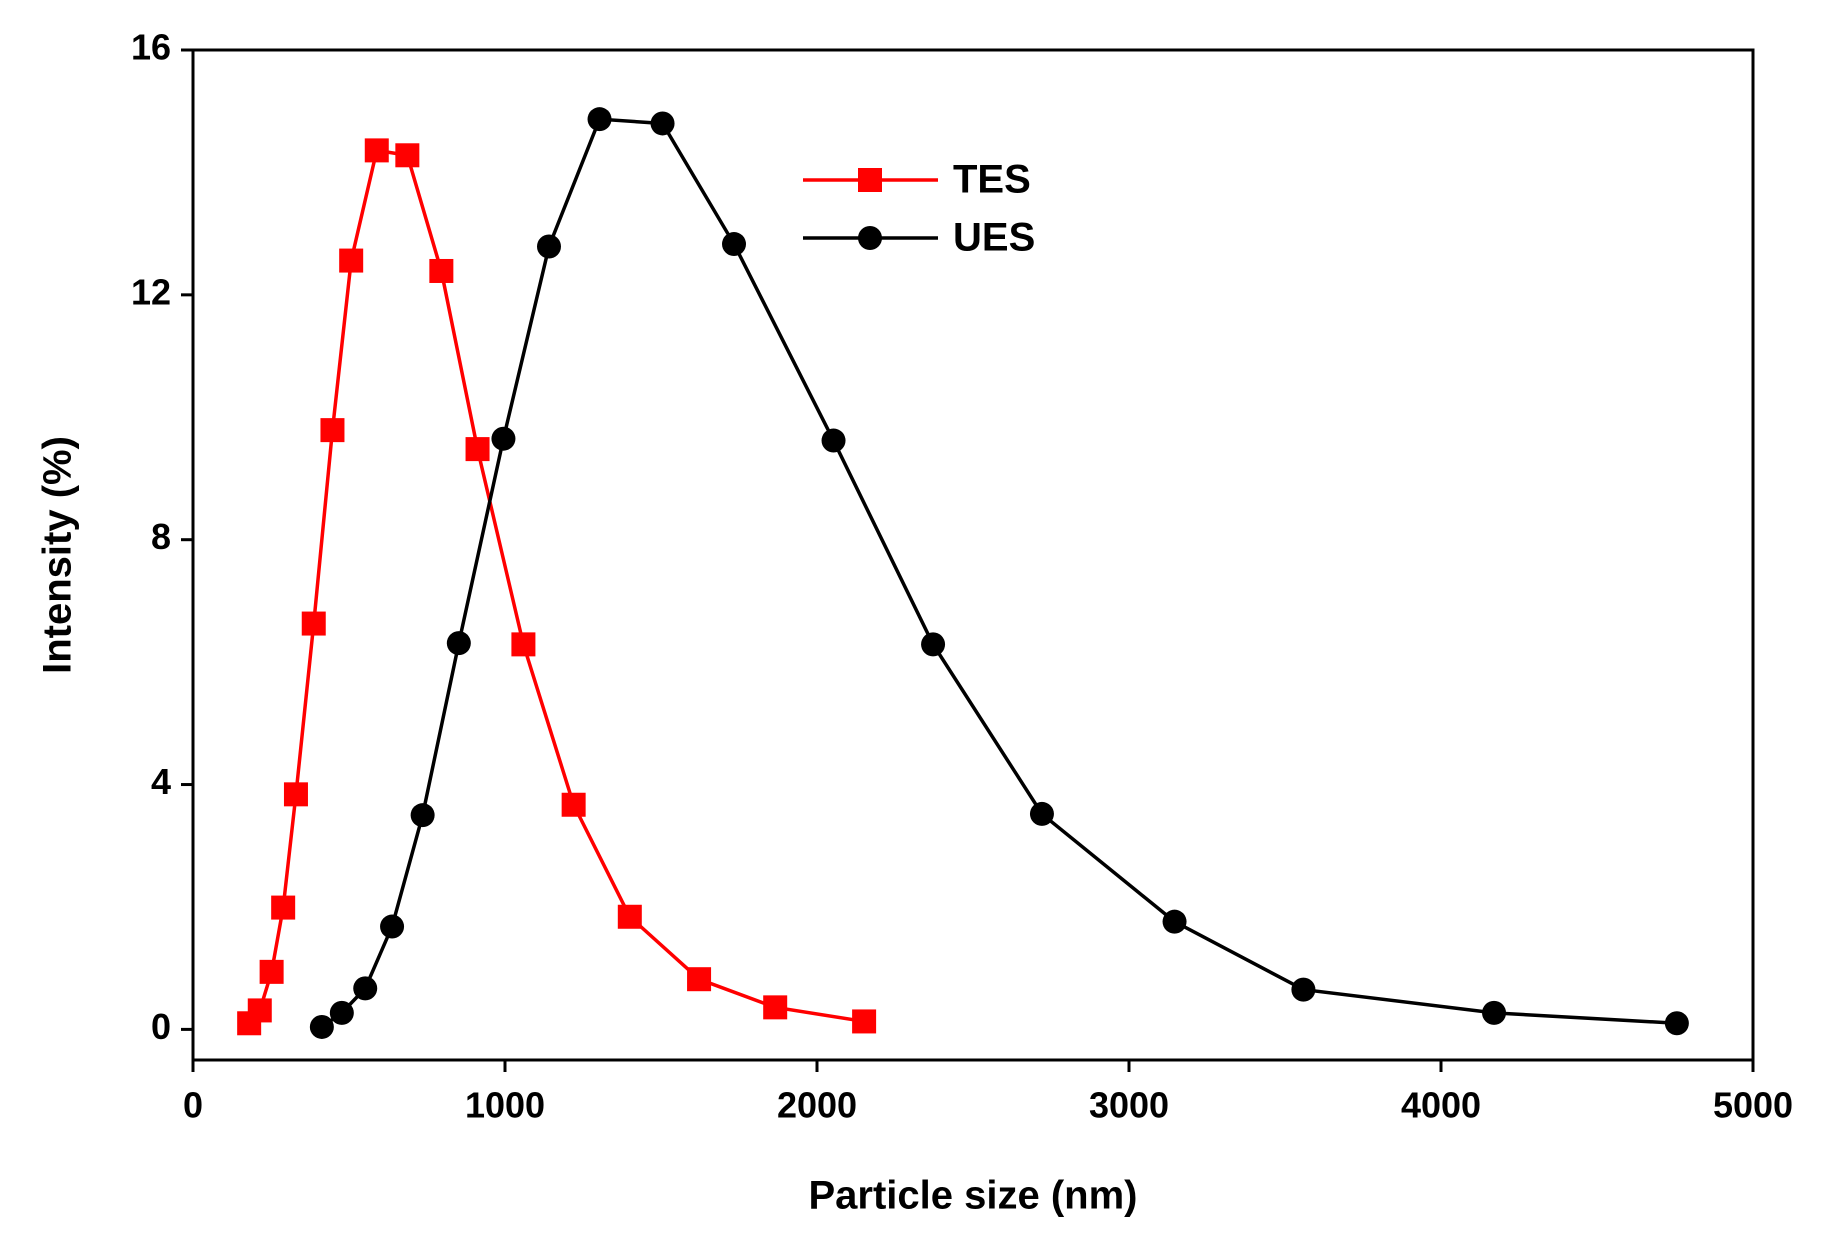  What do you see at coordinates (972, 1196) in the screenshot?
I see `x-axis-label: Particle size (nm)` at bounding box center [972, 1196].